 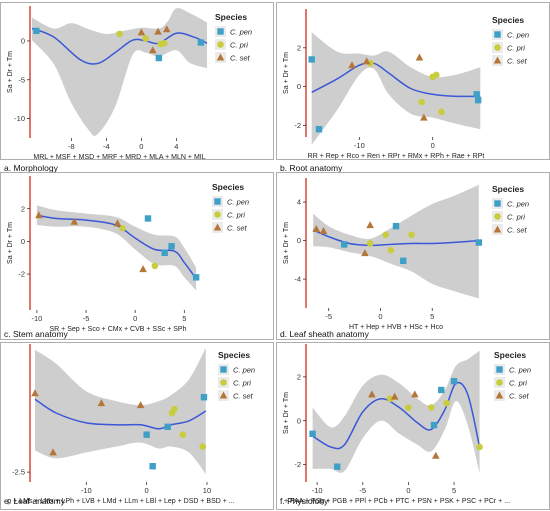 What do you see at coordinates (10, 243) in the screenshot?
I see `y-axis-label: Sa + Dr + Tm` at bounding box center [10, 243].